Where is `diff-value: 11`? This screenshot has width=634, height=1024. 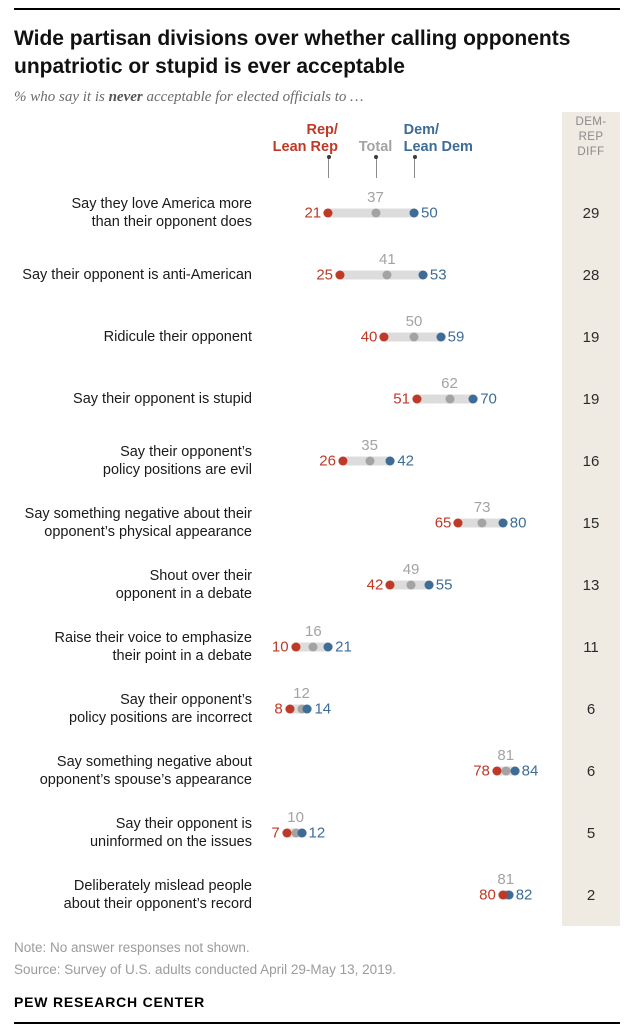
diff-value: 11 is located at coordinates (591, 647).